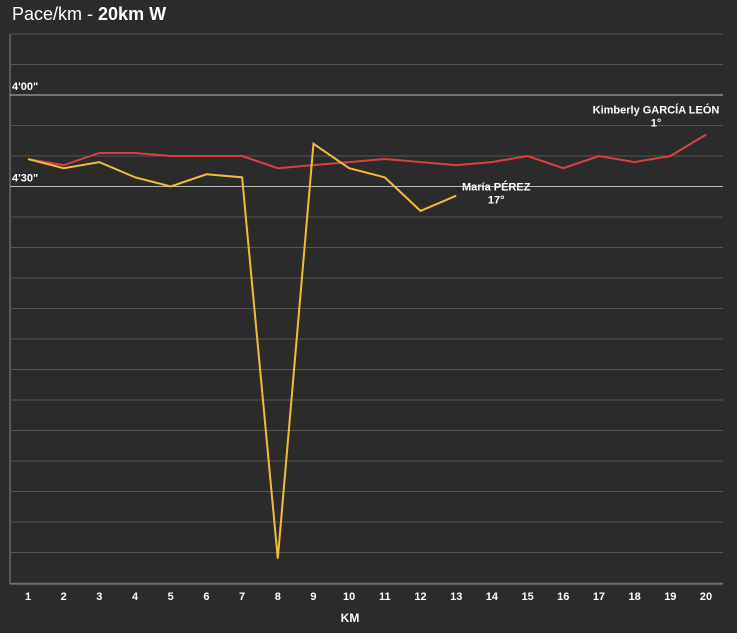 The image size is (737, 633). What do you see at coordinates (278, 597) in the screenshot?
I see `x-tick-label: 8` at bounding box center [278, 597].